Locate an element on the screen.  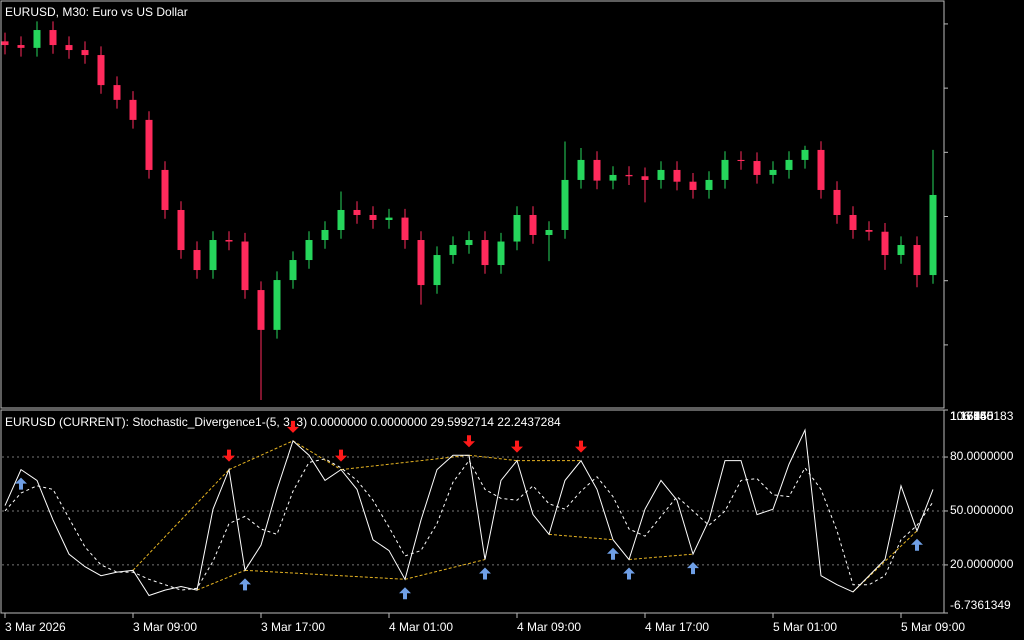
price-title: EURUSD, M30: Euro vs US Dollar is located at coordinates (96, 12).